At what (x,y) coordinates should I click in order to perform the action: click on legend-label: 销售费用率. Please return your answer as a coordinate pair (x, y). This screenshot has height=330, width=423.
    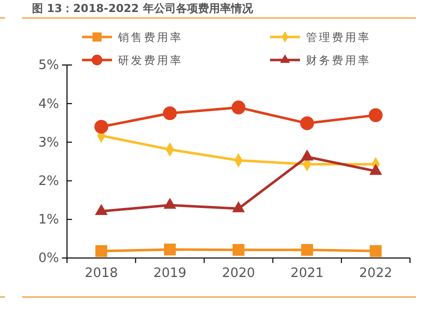
    Looking at the image, I should click on (150, 37).